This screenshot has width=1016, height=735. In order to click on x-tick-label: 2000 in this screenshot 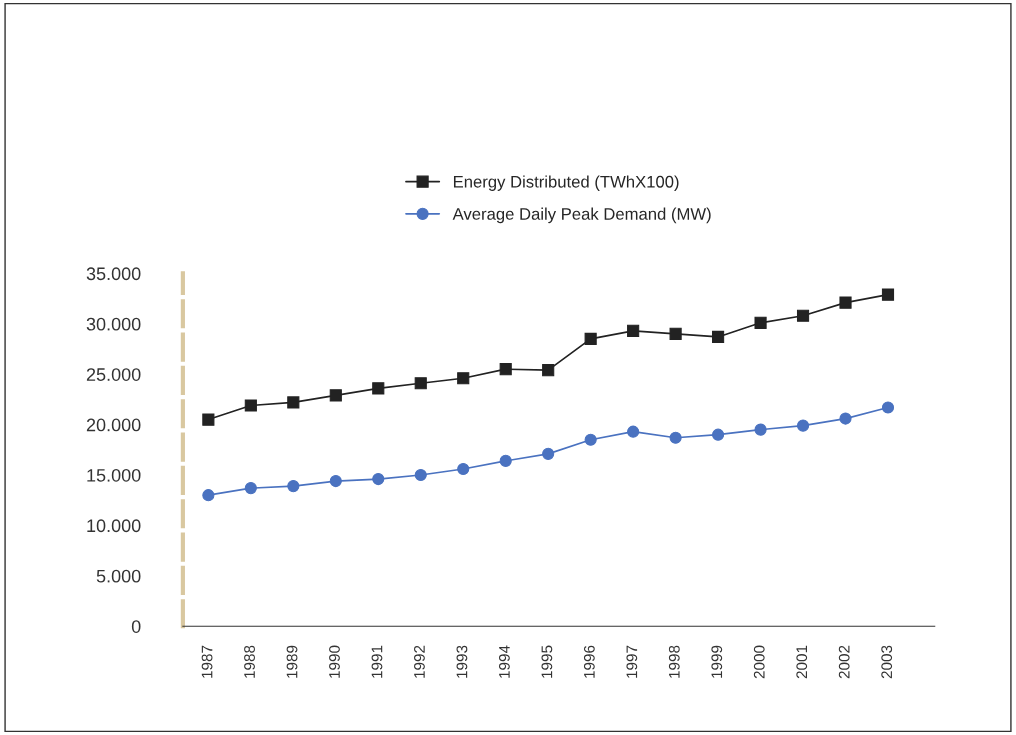, I will do `click(759, 662)`.